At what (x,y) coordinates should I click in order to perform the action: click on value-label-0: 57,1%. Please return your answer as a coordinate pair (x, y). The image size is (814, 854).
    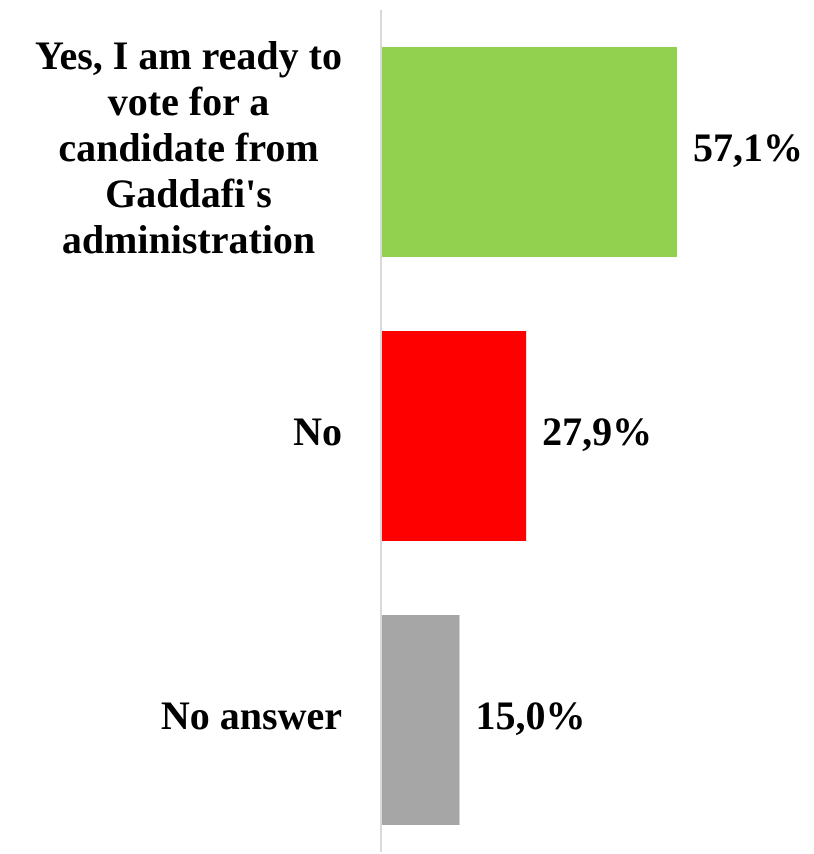
    Looking at the image, I should click on (748, 147).